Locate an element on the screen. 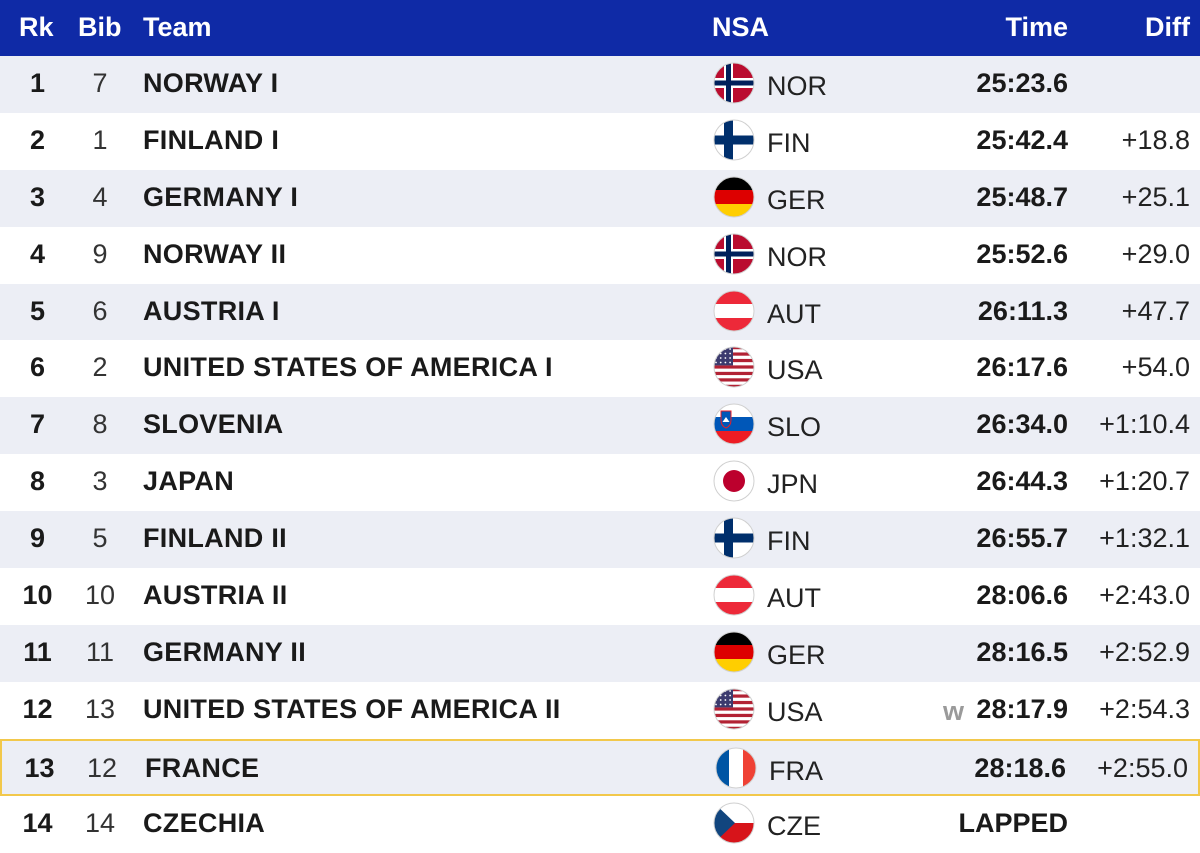 Image resolution: width=1200 pixels, height=853 pixels. diff-cell: +18.8 is located at coordinates (1155, 139).